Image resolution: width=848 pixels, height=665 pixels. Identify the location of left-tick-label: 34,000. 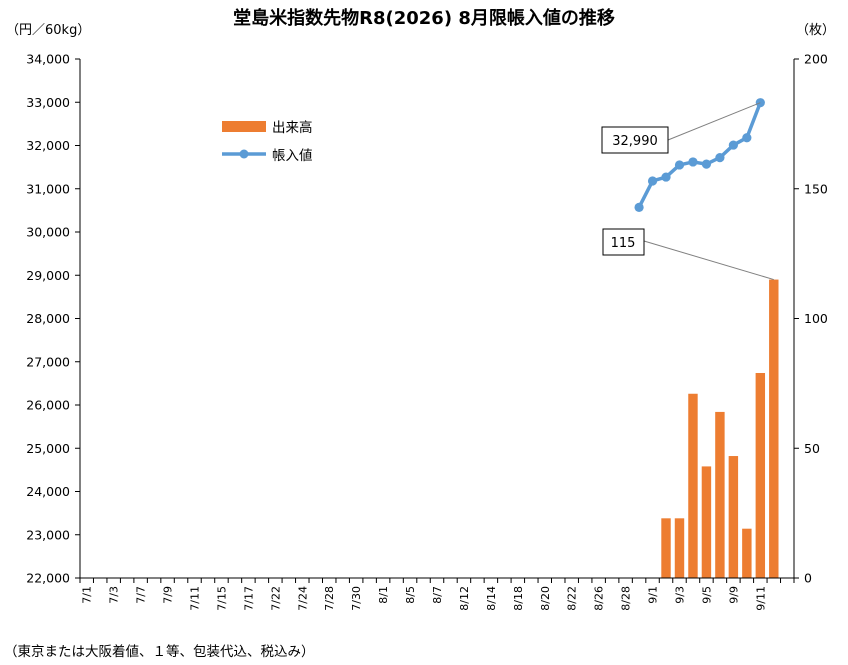
(48, 59).